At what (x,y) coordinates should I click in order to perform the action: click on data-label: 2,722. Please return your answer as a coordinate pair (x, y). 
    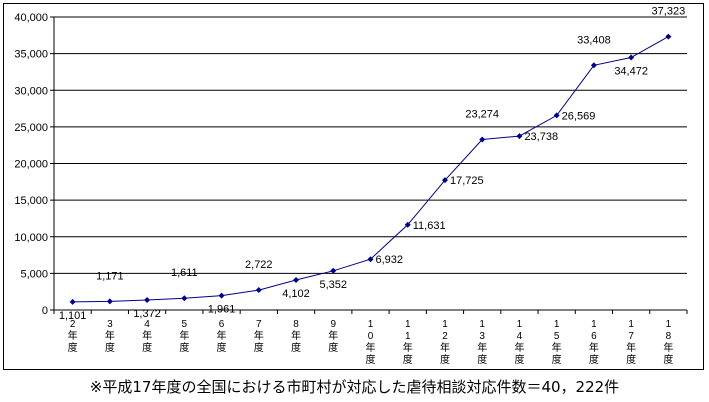
    Looking at the image, I should click on (259, 265).